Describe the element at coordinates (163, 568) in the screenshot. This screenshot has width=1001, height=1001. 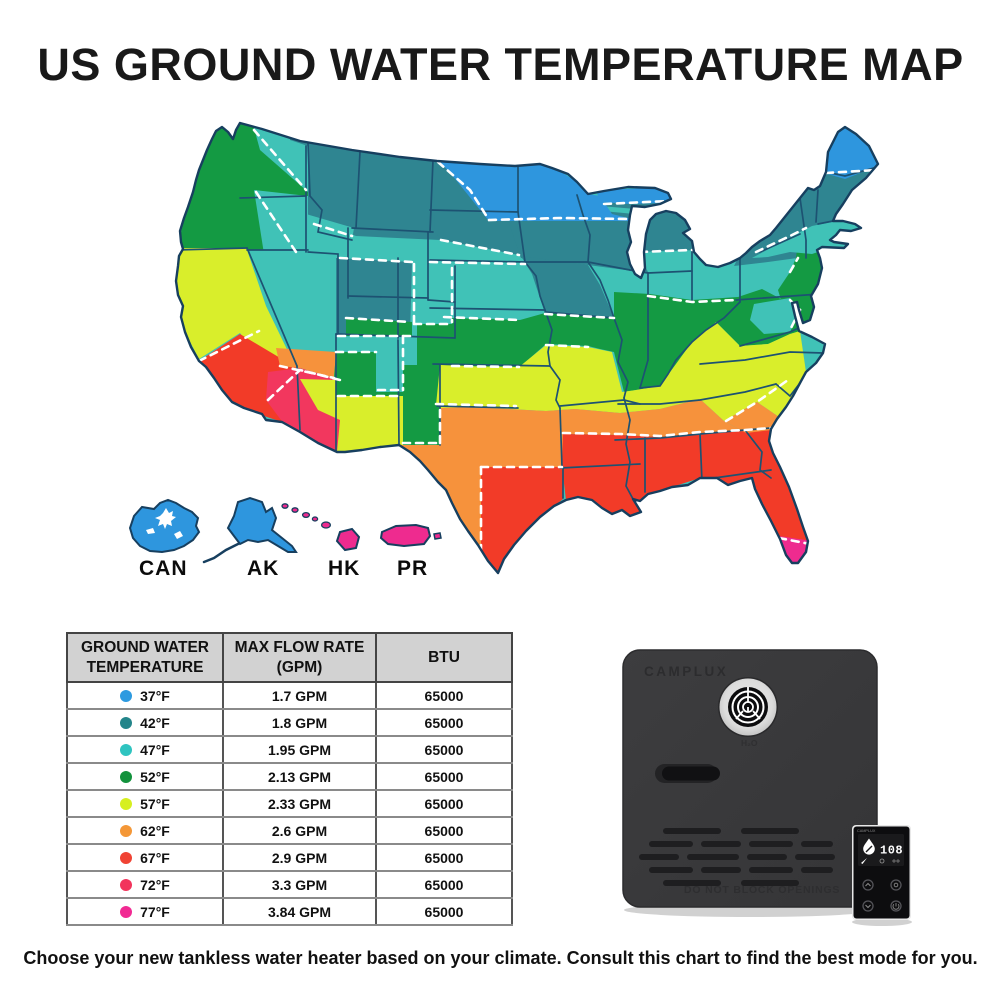
I see `svg-text: CAN` at that location.